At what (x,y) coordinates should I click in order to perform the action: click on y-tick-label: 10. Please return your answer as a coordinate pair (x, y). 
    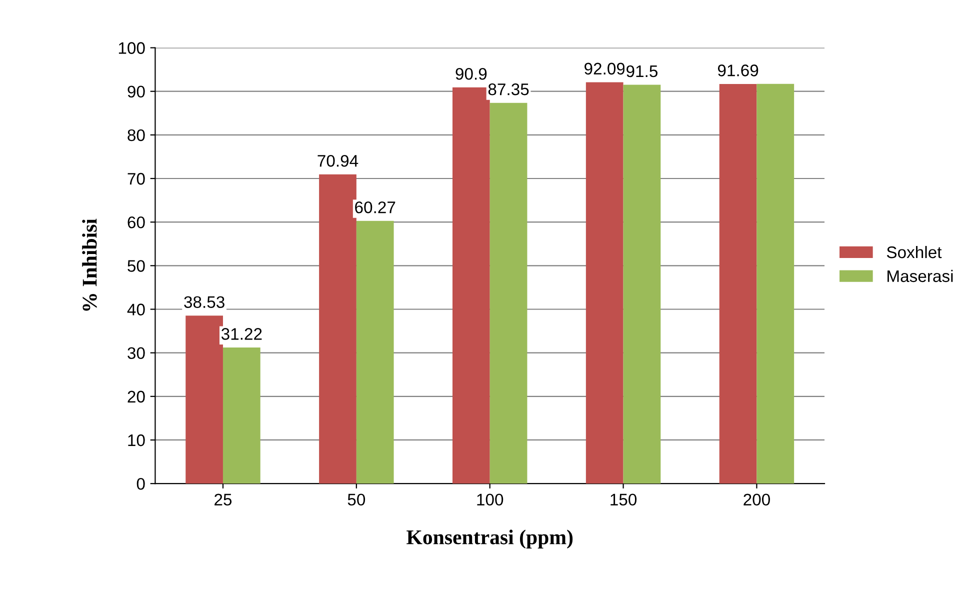
    Looking at the image, I should click on (136, 440).